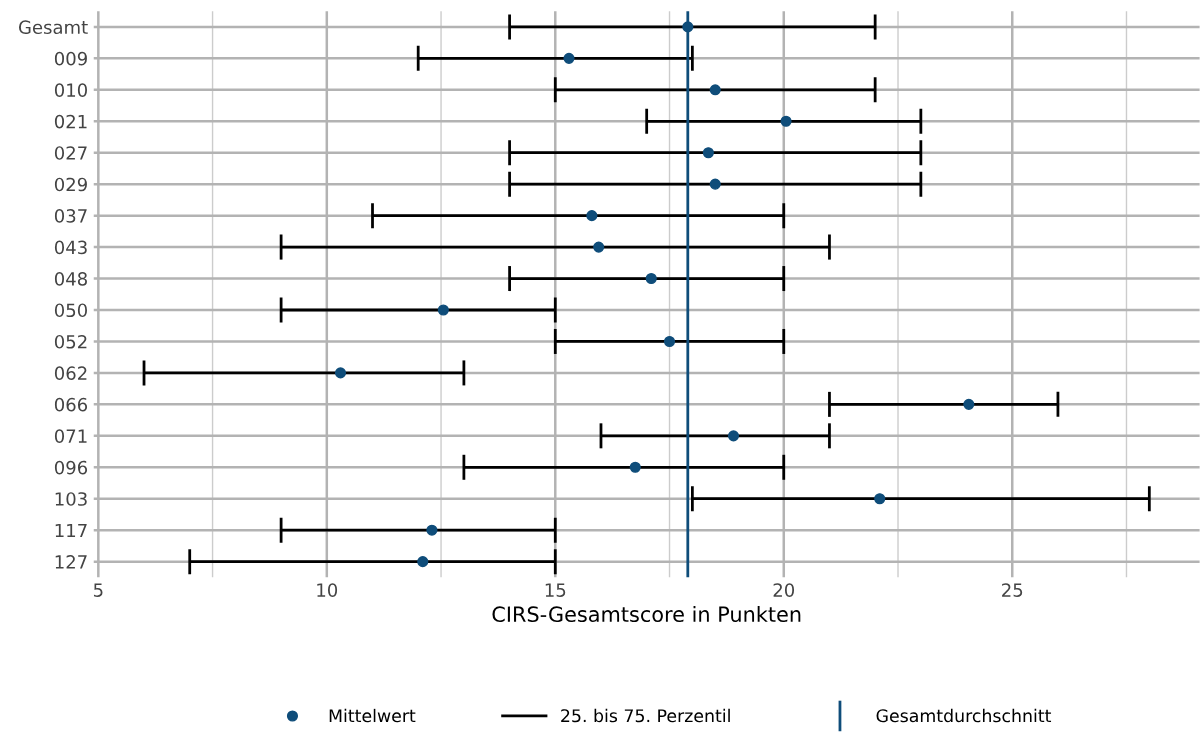  Describe the element at coordinates (71, 562) in the screenshot. I see `y-tick-label: 127` at that location.